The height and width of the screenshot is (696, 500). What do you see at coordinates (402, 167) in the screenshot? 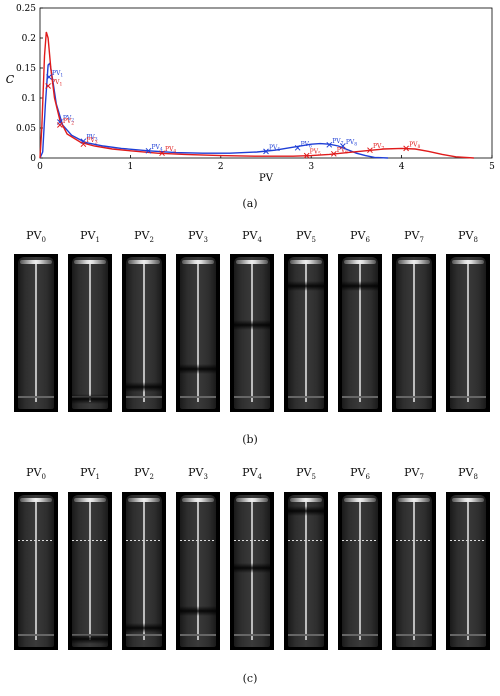
I see `x-tick-label: 4` at bounding box center [402, 167].